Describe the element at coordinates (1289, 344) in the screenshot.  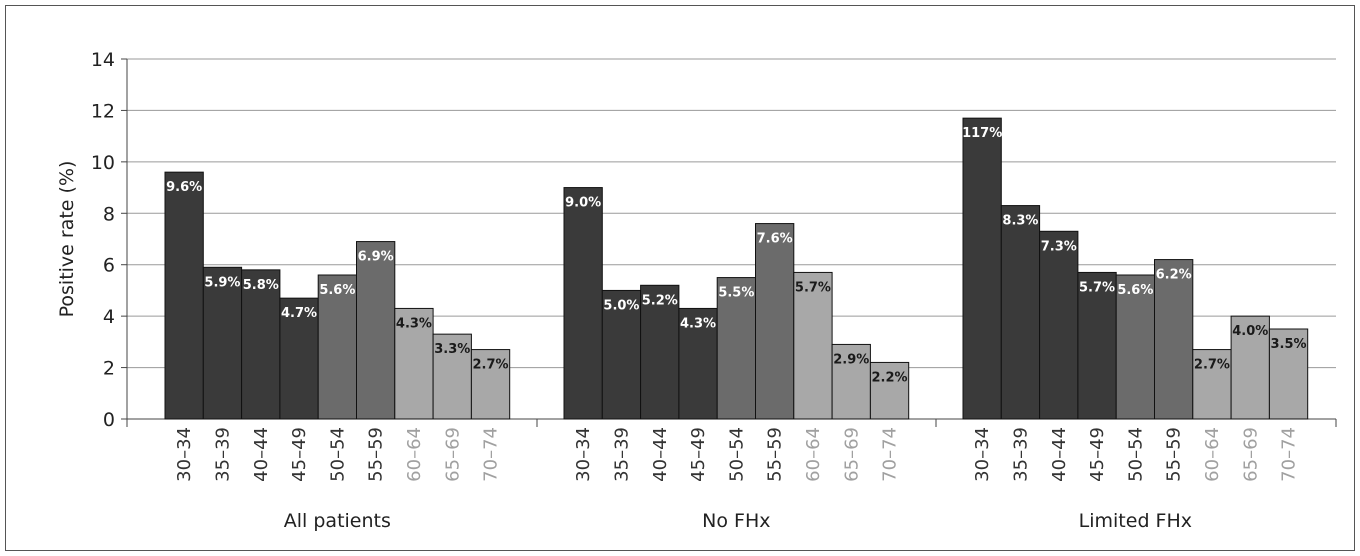
I see `data-label: 3.5%` at that location.